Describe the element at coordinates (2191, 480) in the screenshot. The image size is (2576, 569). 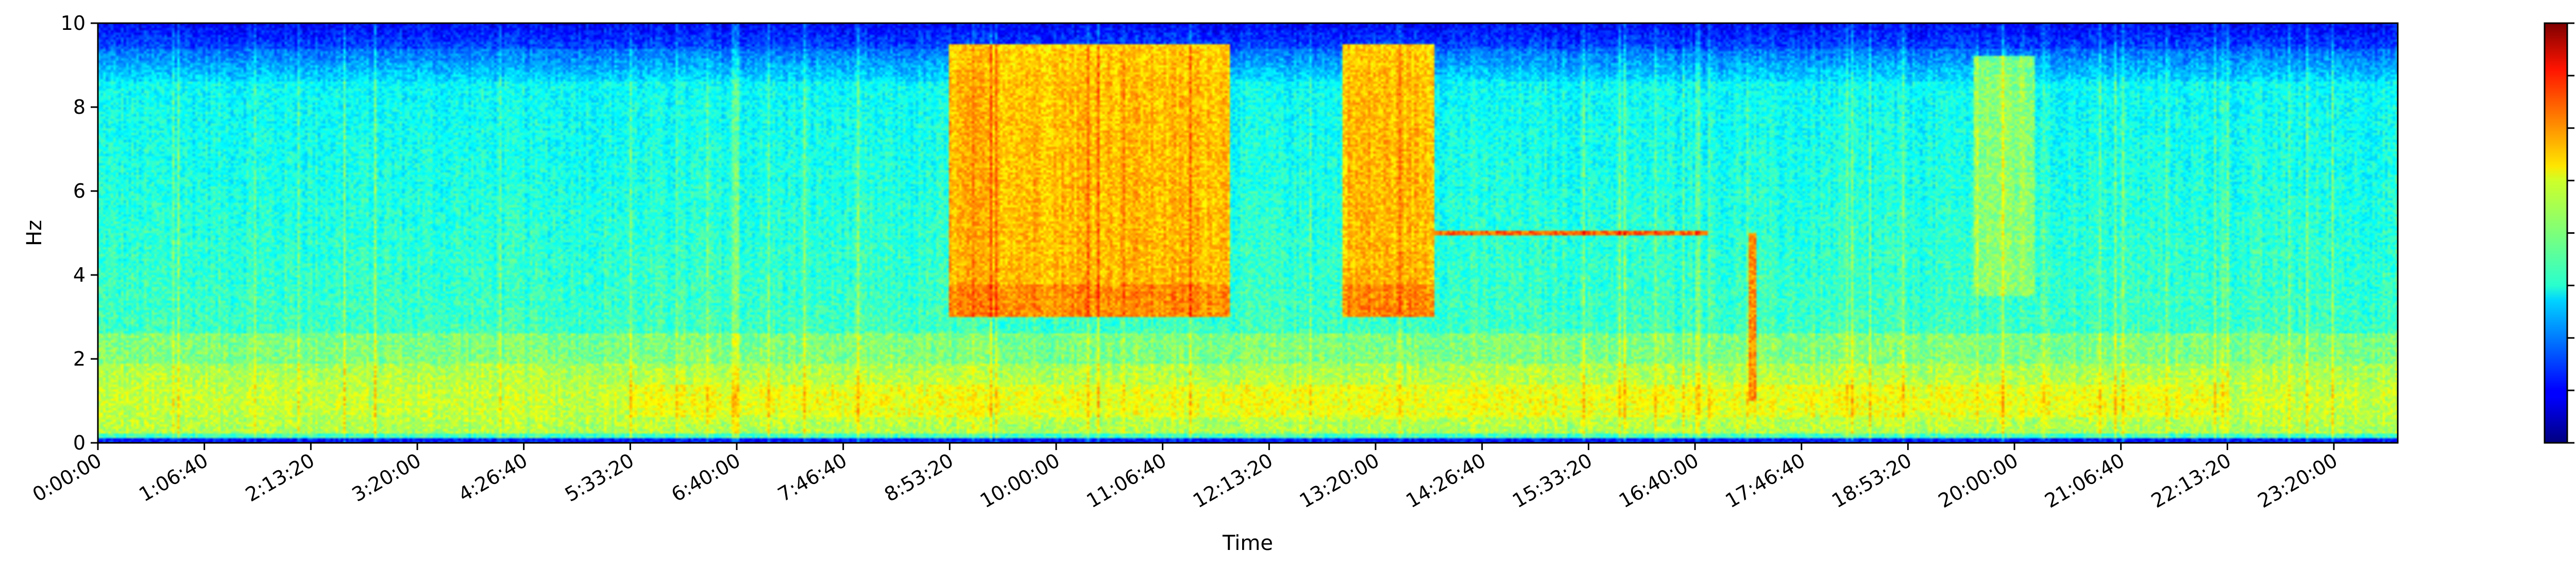
I see `x-tick-label: 22:13:20` at that location.